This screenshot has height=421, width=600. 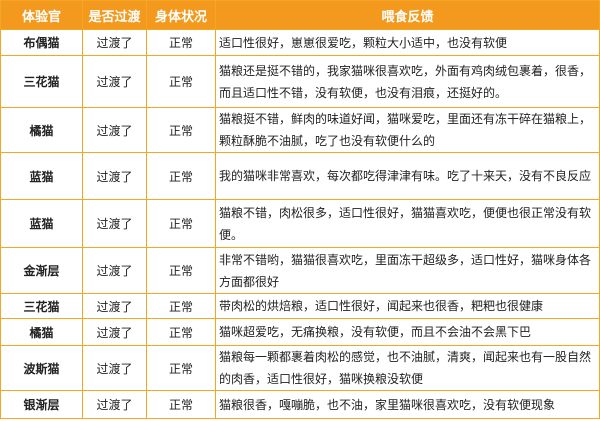 What do you see at coordinates (407, 176) in the screenshot?
I see `feedback-cell: 我的猫咪非常喜欢，每次都吃得津津有味。吃了十来天，没有不良反应` at bounding box center [407, 176].